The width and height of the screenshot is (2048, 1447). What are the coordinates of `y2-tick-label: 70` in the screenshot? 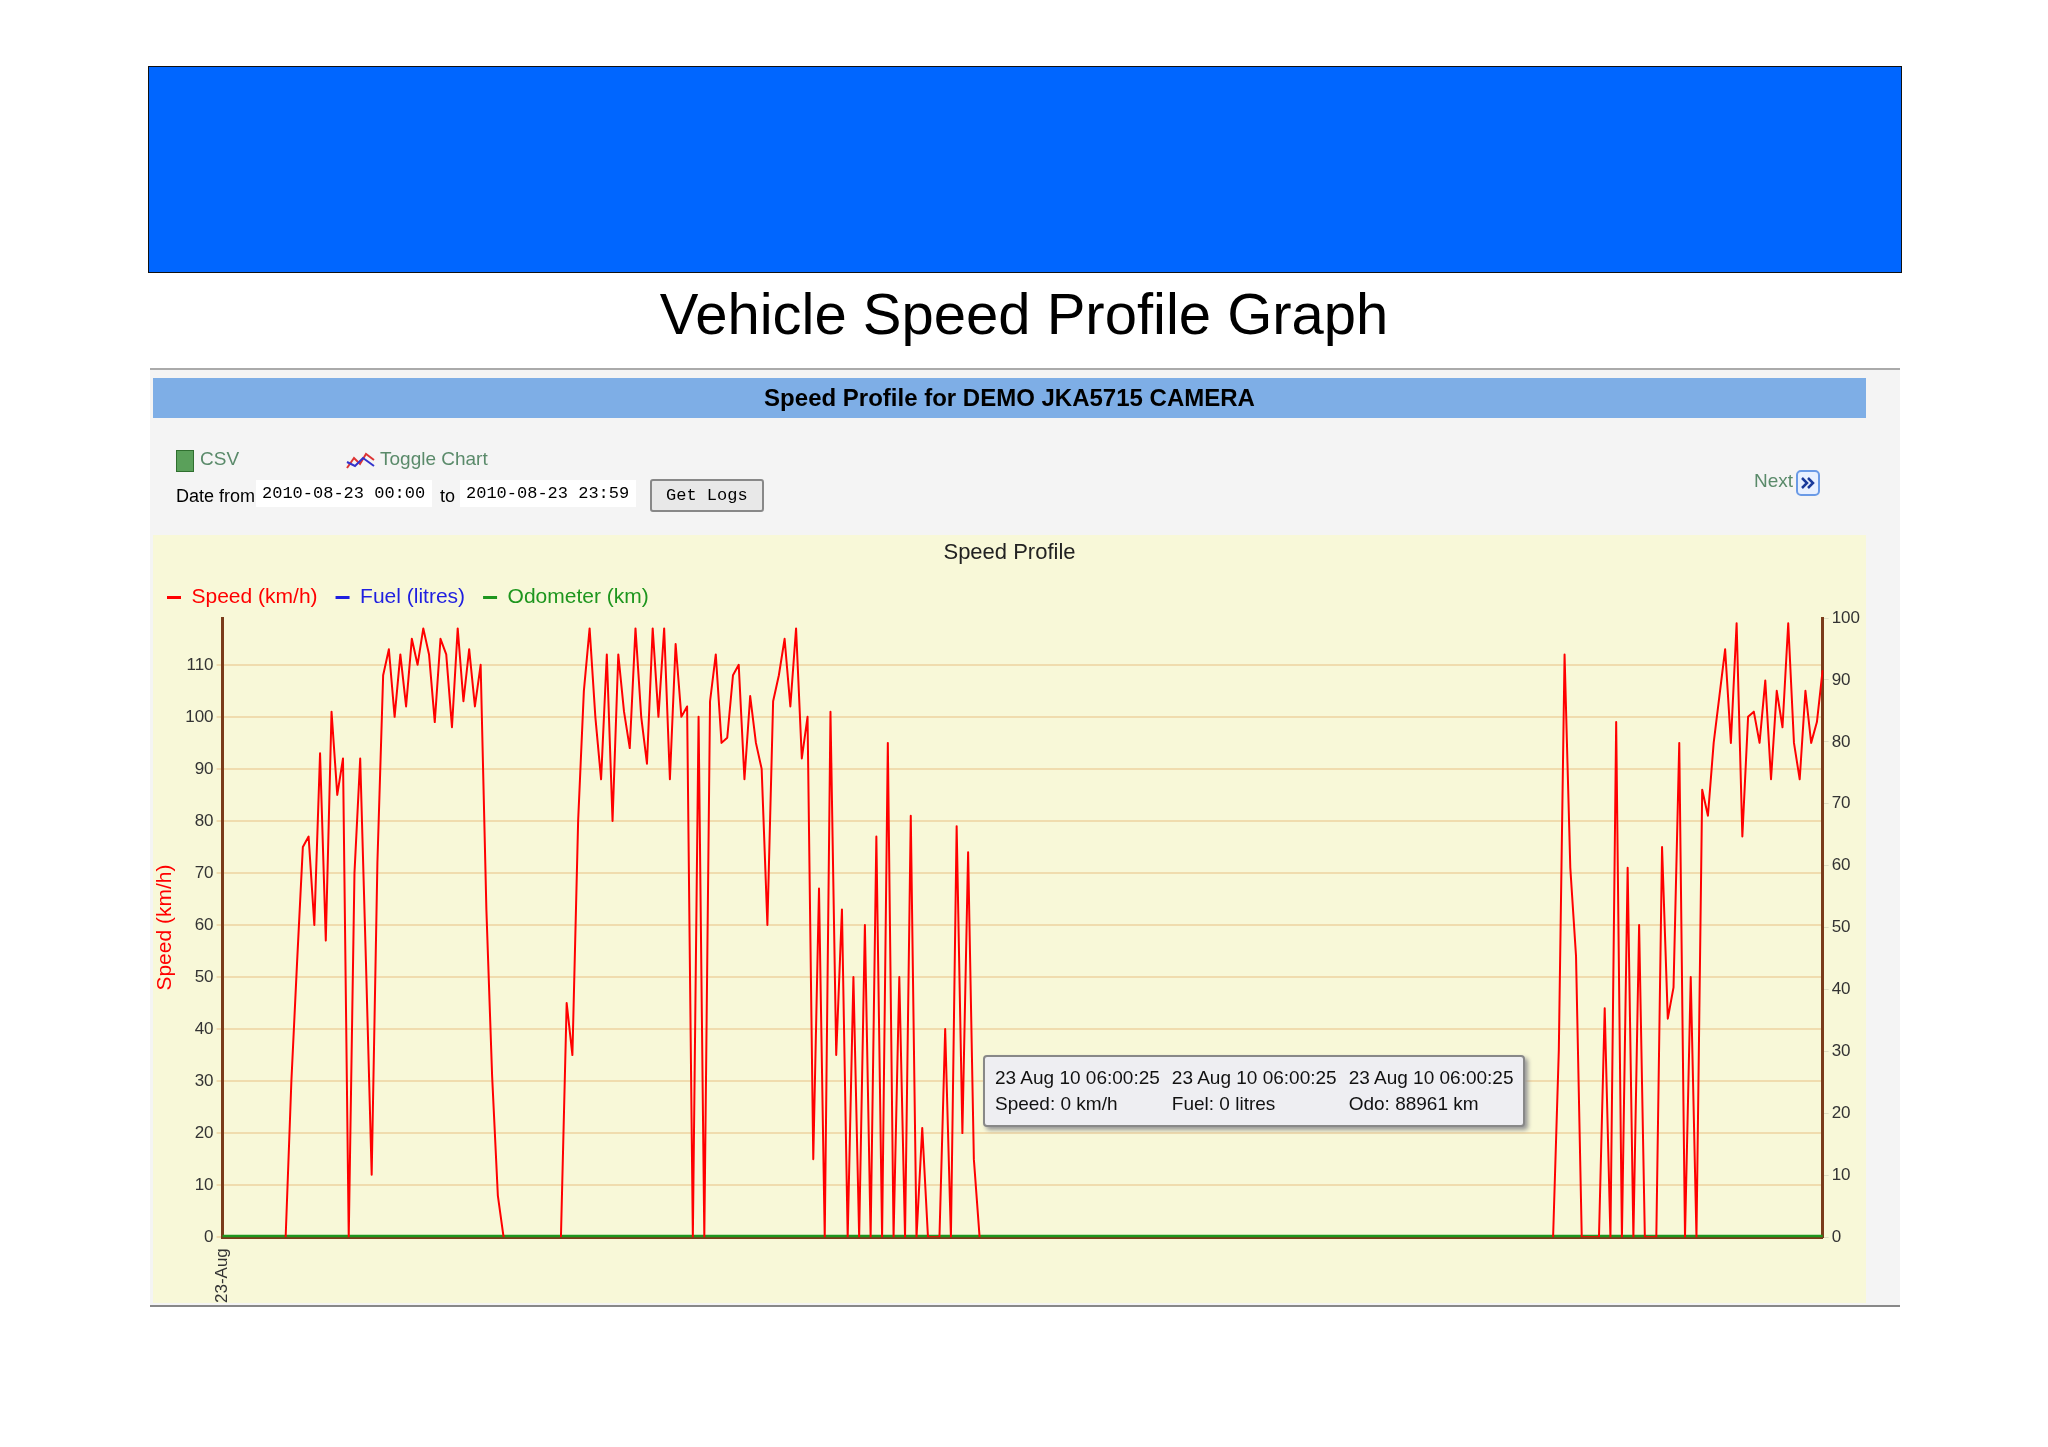 It's located at (1841, 803).